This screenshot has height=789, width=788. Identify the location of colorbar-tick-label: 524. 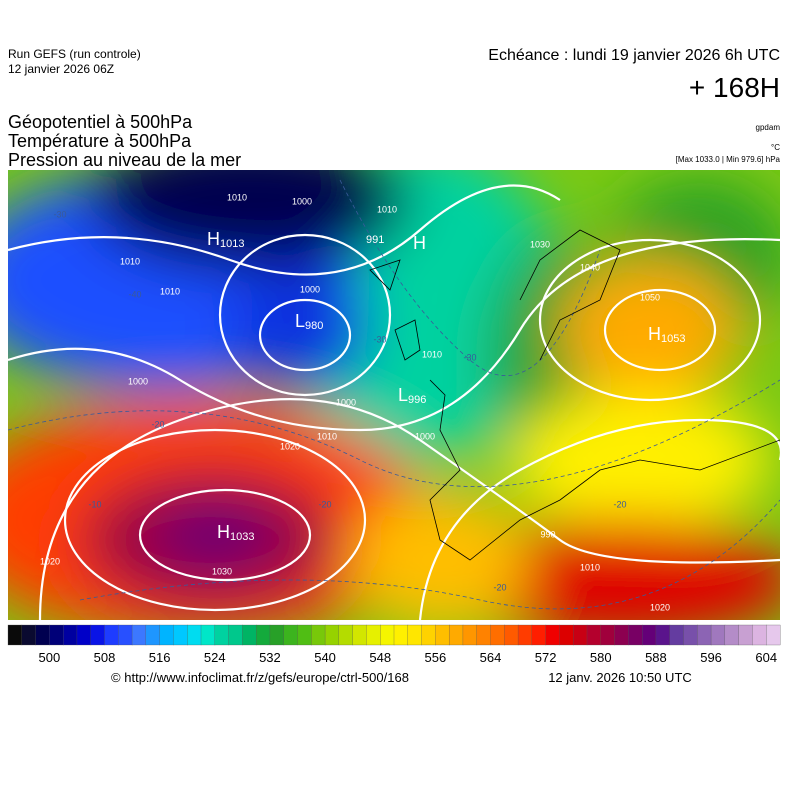
(215, 657).